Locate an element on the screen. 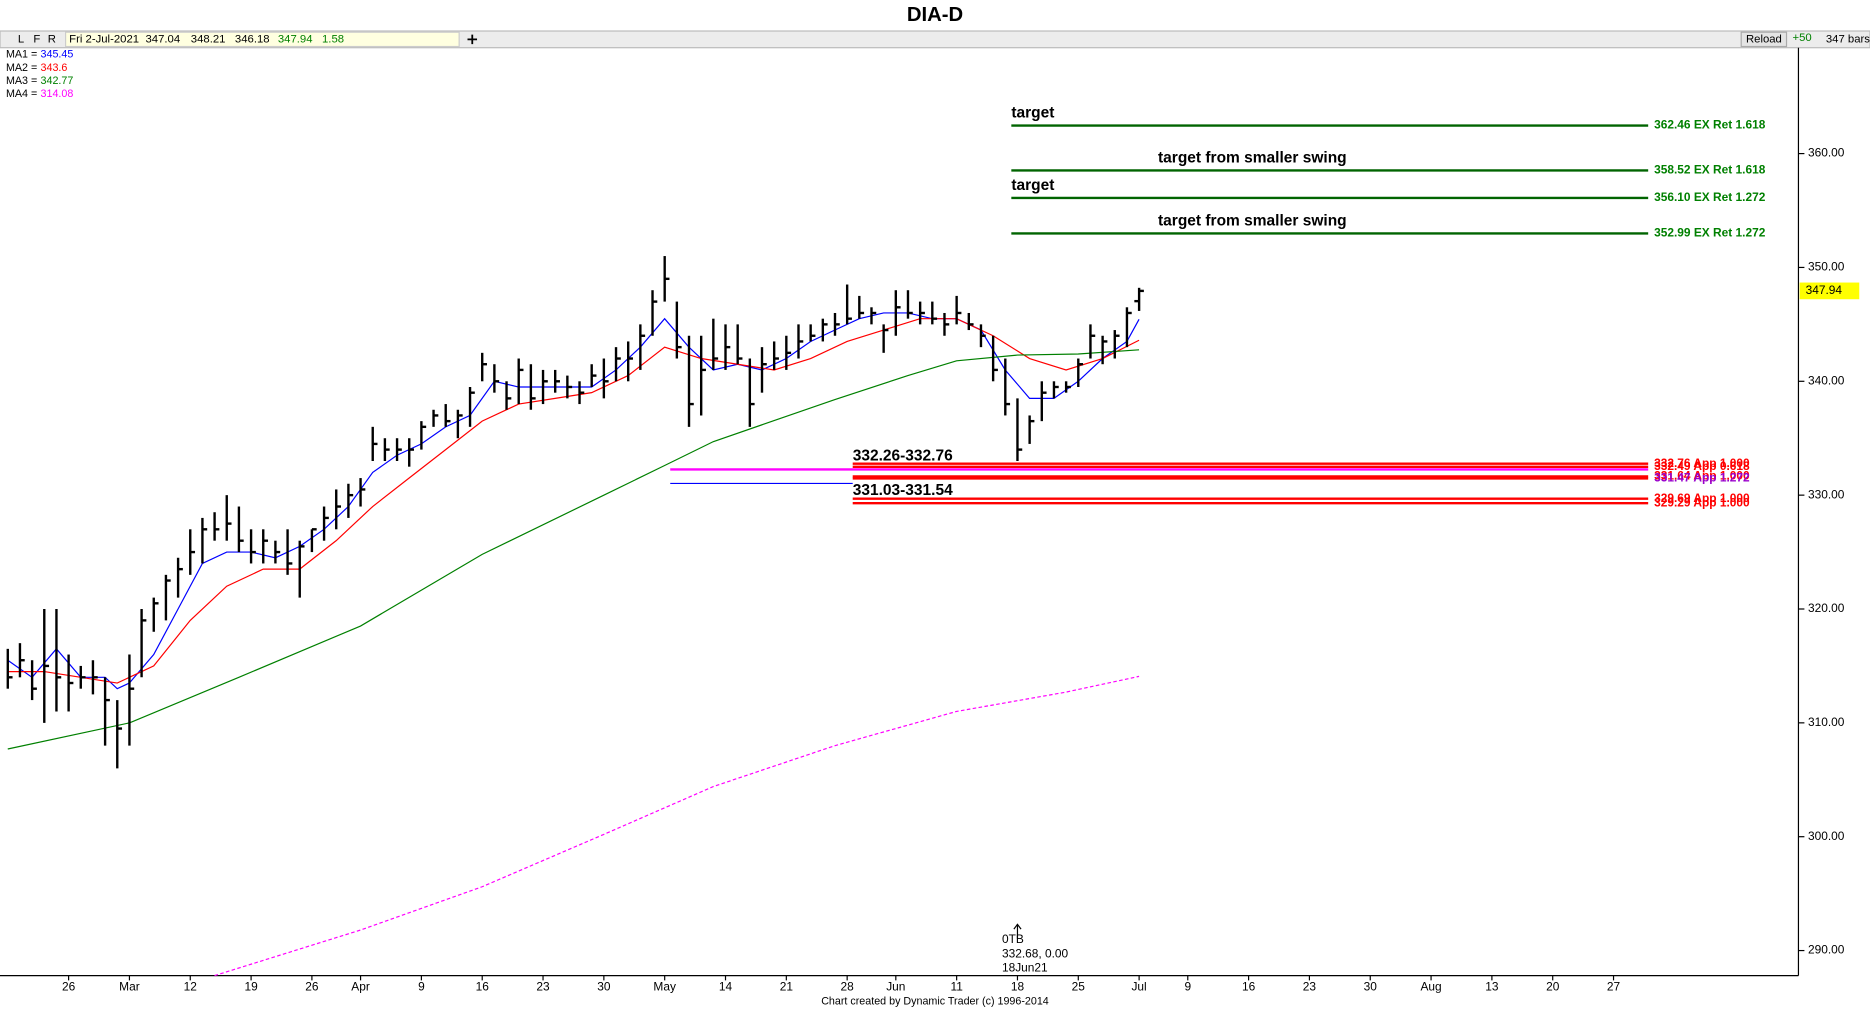 The height and width of the screenshot is (1009, 1870). x-tick-label: 21 is located at coordinates (787, 987).